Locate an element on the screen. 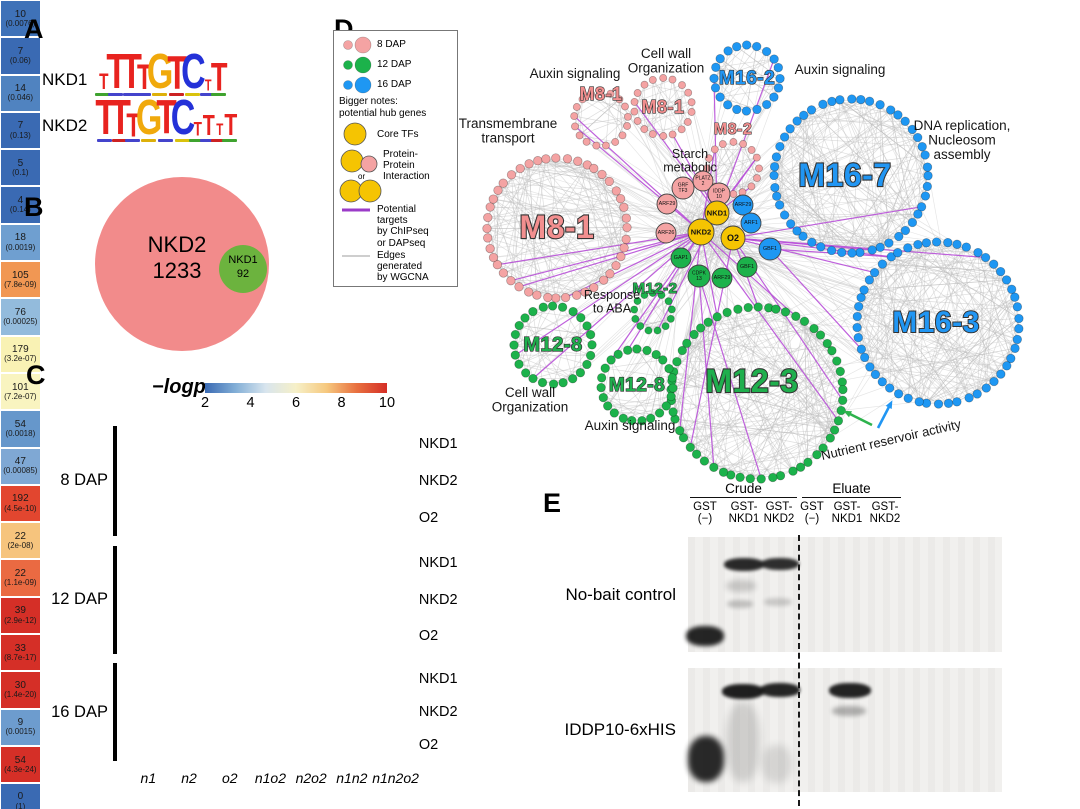 This screenshot has width=1080, height=809. cell-pvalue: (1) is located at coordinates (20, 805).